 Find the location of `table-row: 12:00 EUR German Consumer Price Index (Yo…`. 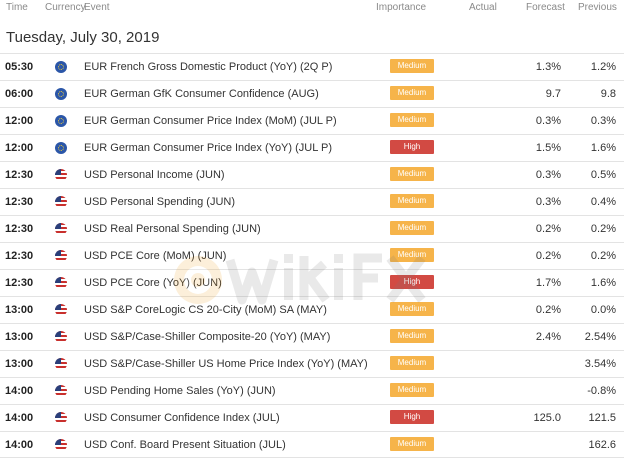

table-row: 12:00 EUR German Consumer Price Index (Yo… is located at coordinates (312, 147).